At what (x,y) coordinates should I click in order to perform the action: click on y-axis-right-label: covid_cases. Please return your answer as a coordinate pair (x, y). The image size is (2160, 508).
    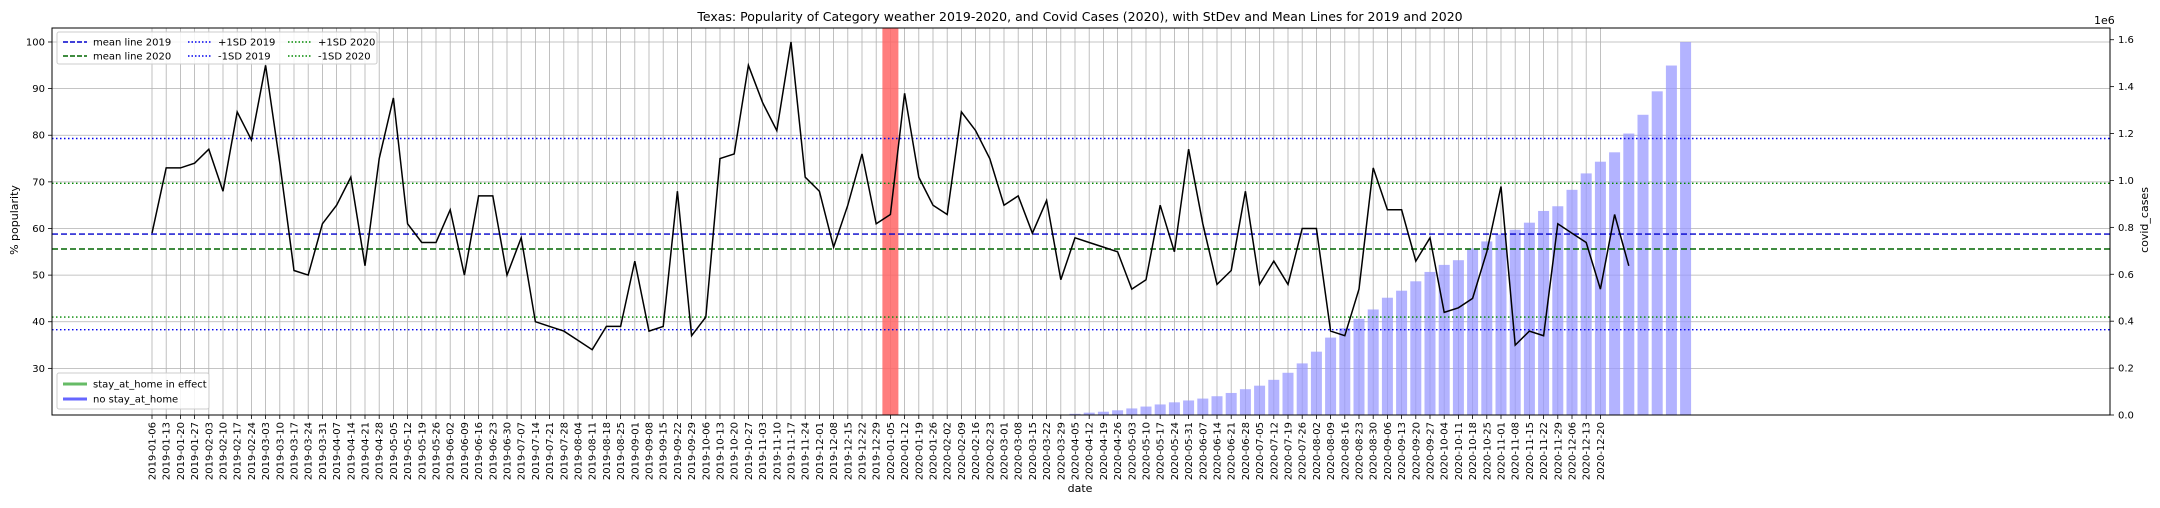
    Looking at the image, I should click on (2144, 220).